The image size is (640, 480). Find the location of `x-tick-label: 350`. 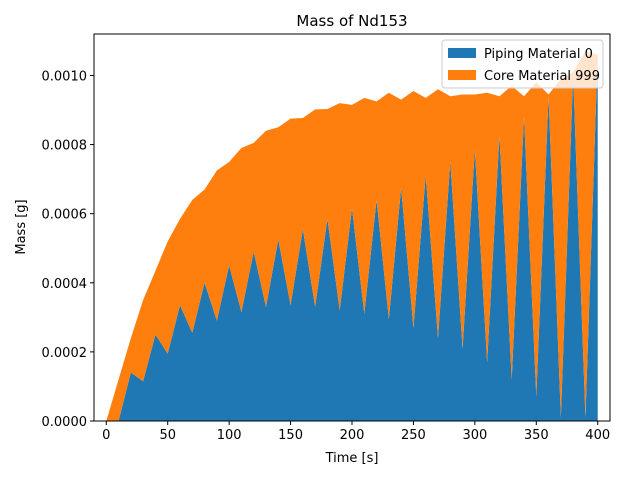

x-tick-label: 350 is located at coordinates (536, 435).